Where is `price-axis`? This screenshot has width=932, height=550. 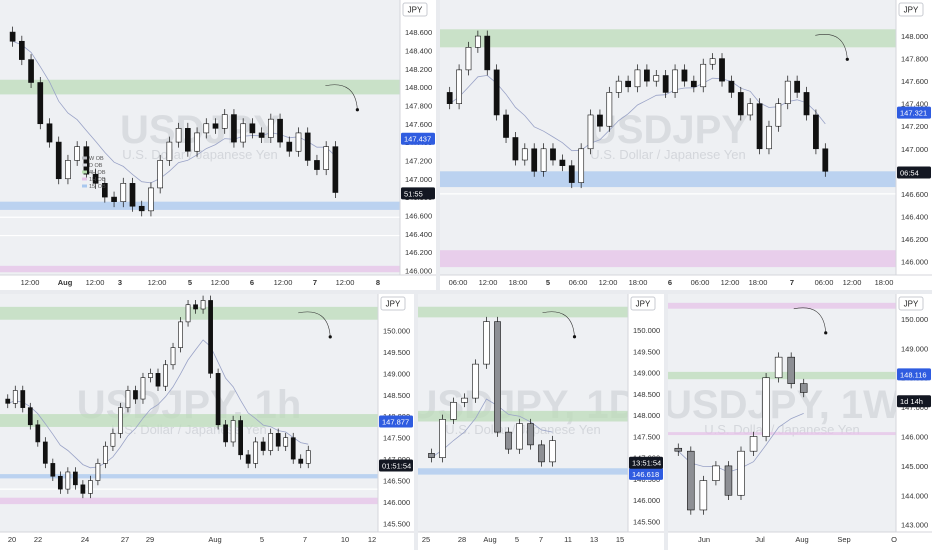 price-axis is located at coordinates (418, 145).